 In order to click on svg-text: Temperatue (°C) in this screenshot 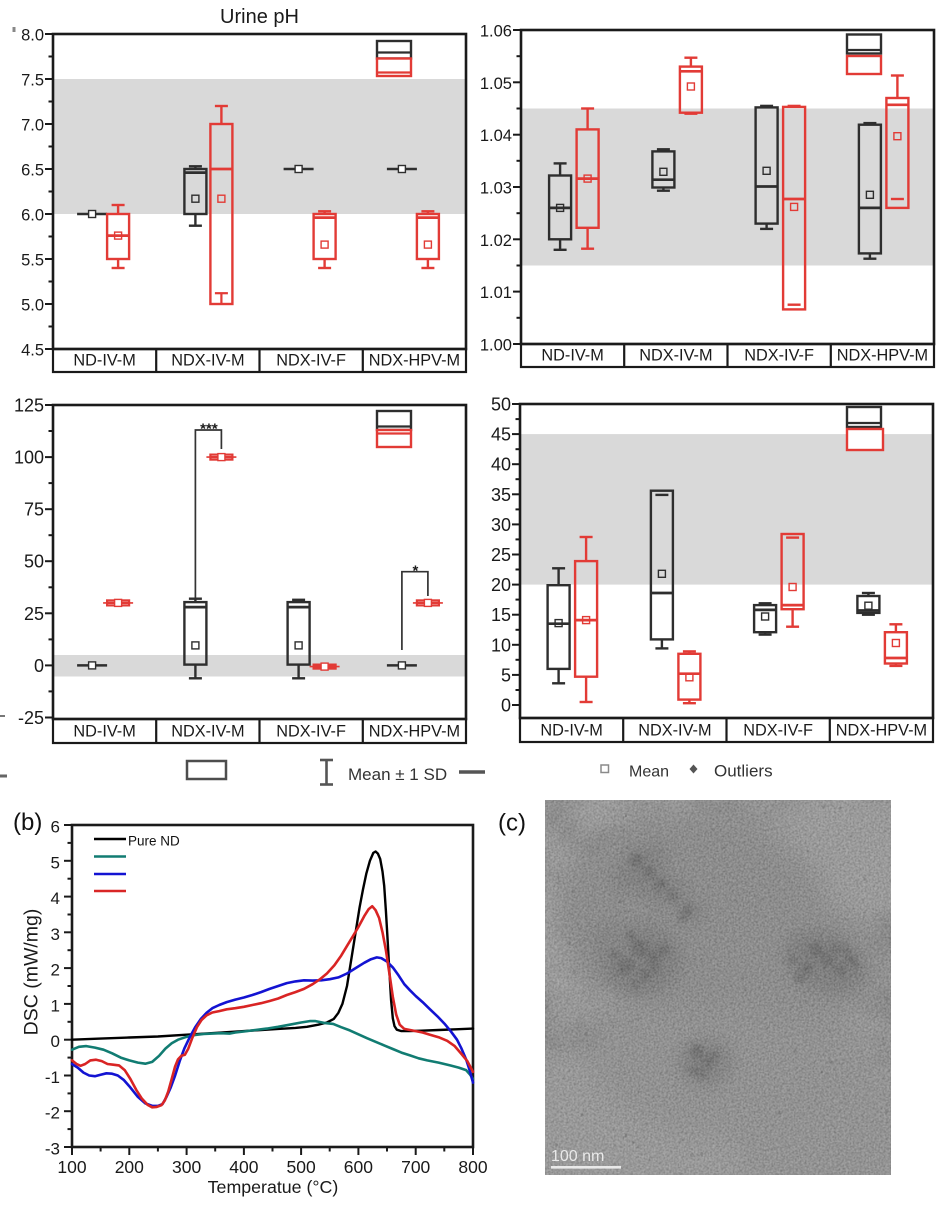, I will do `click(273, 1187)`.